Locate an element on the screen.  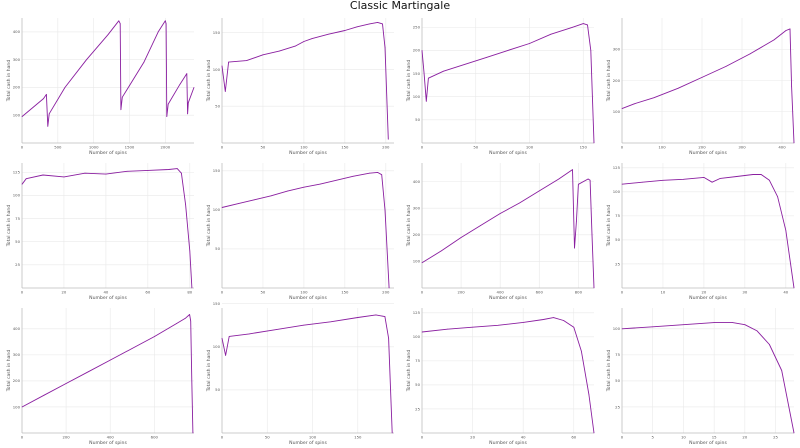
x-tick-label: 600 is located at coordinates (540, 292).